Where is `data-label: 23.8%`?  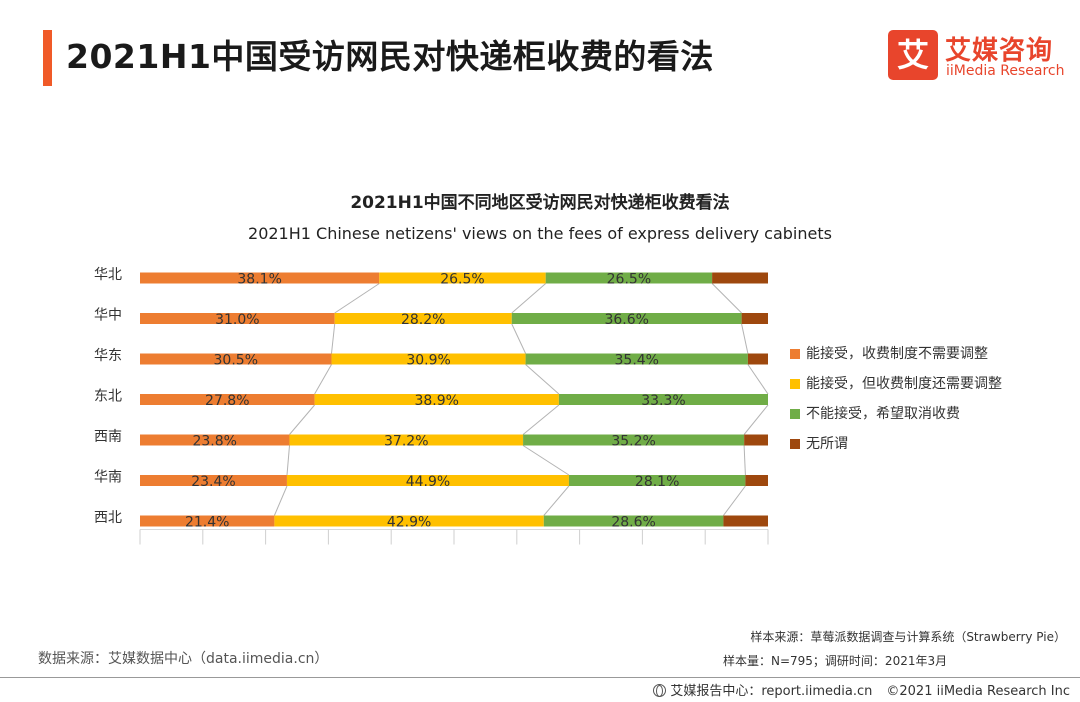
data-label: 23.8% is located at coordinates (214, 442).